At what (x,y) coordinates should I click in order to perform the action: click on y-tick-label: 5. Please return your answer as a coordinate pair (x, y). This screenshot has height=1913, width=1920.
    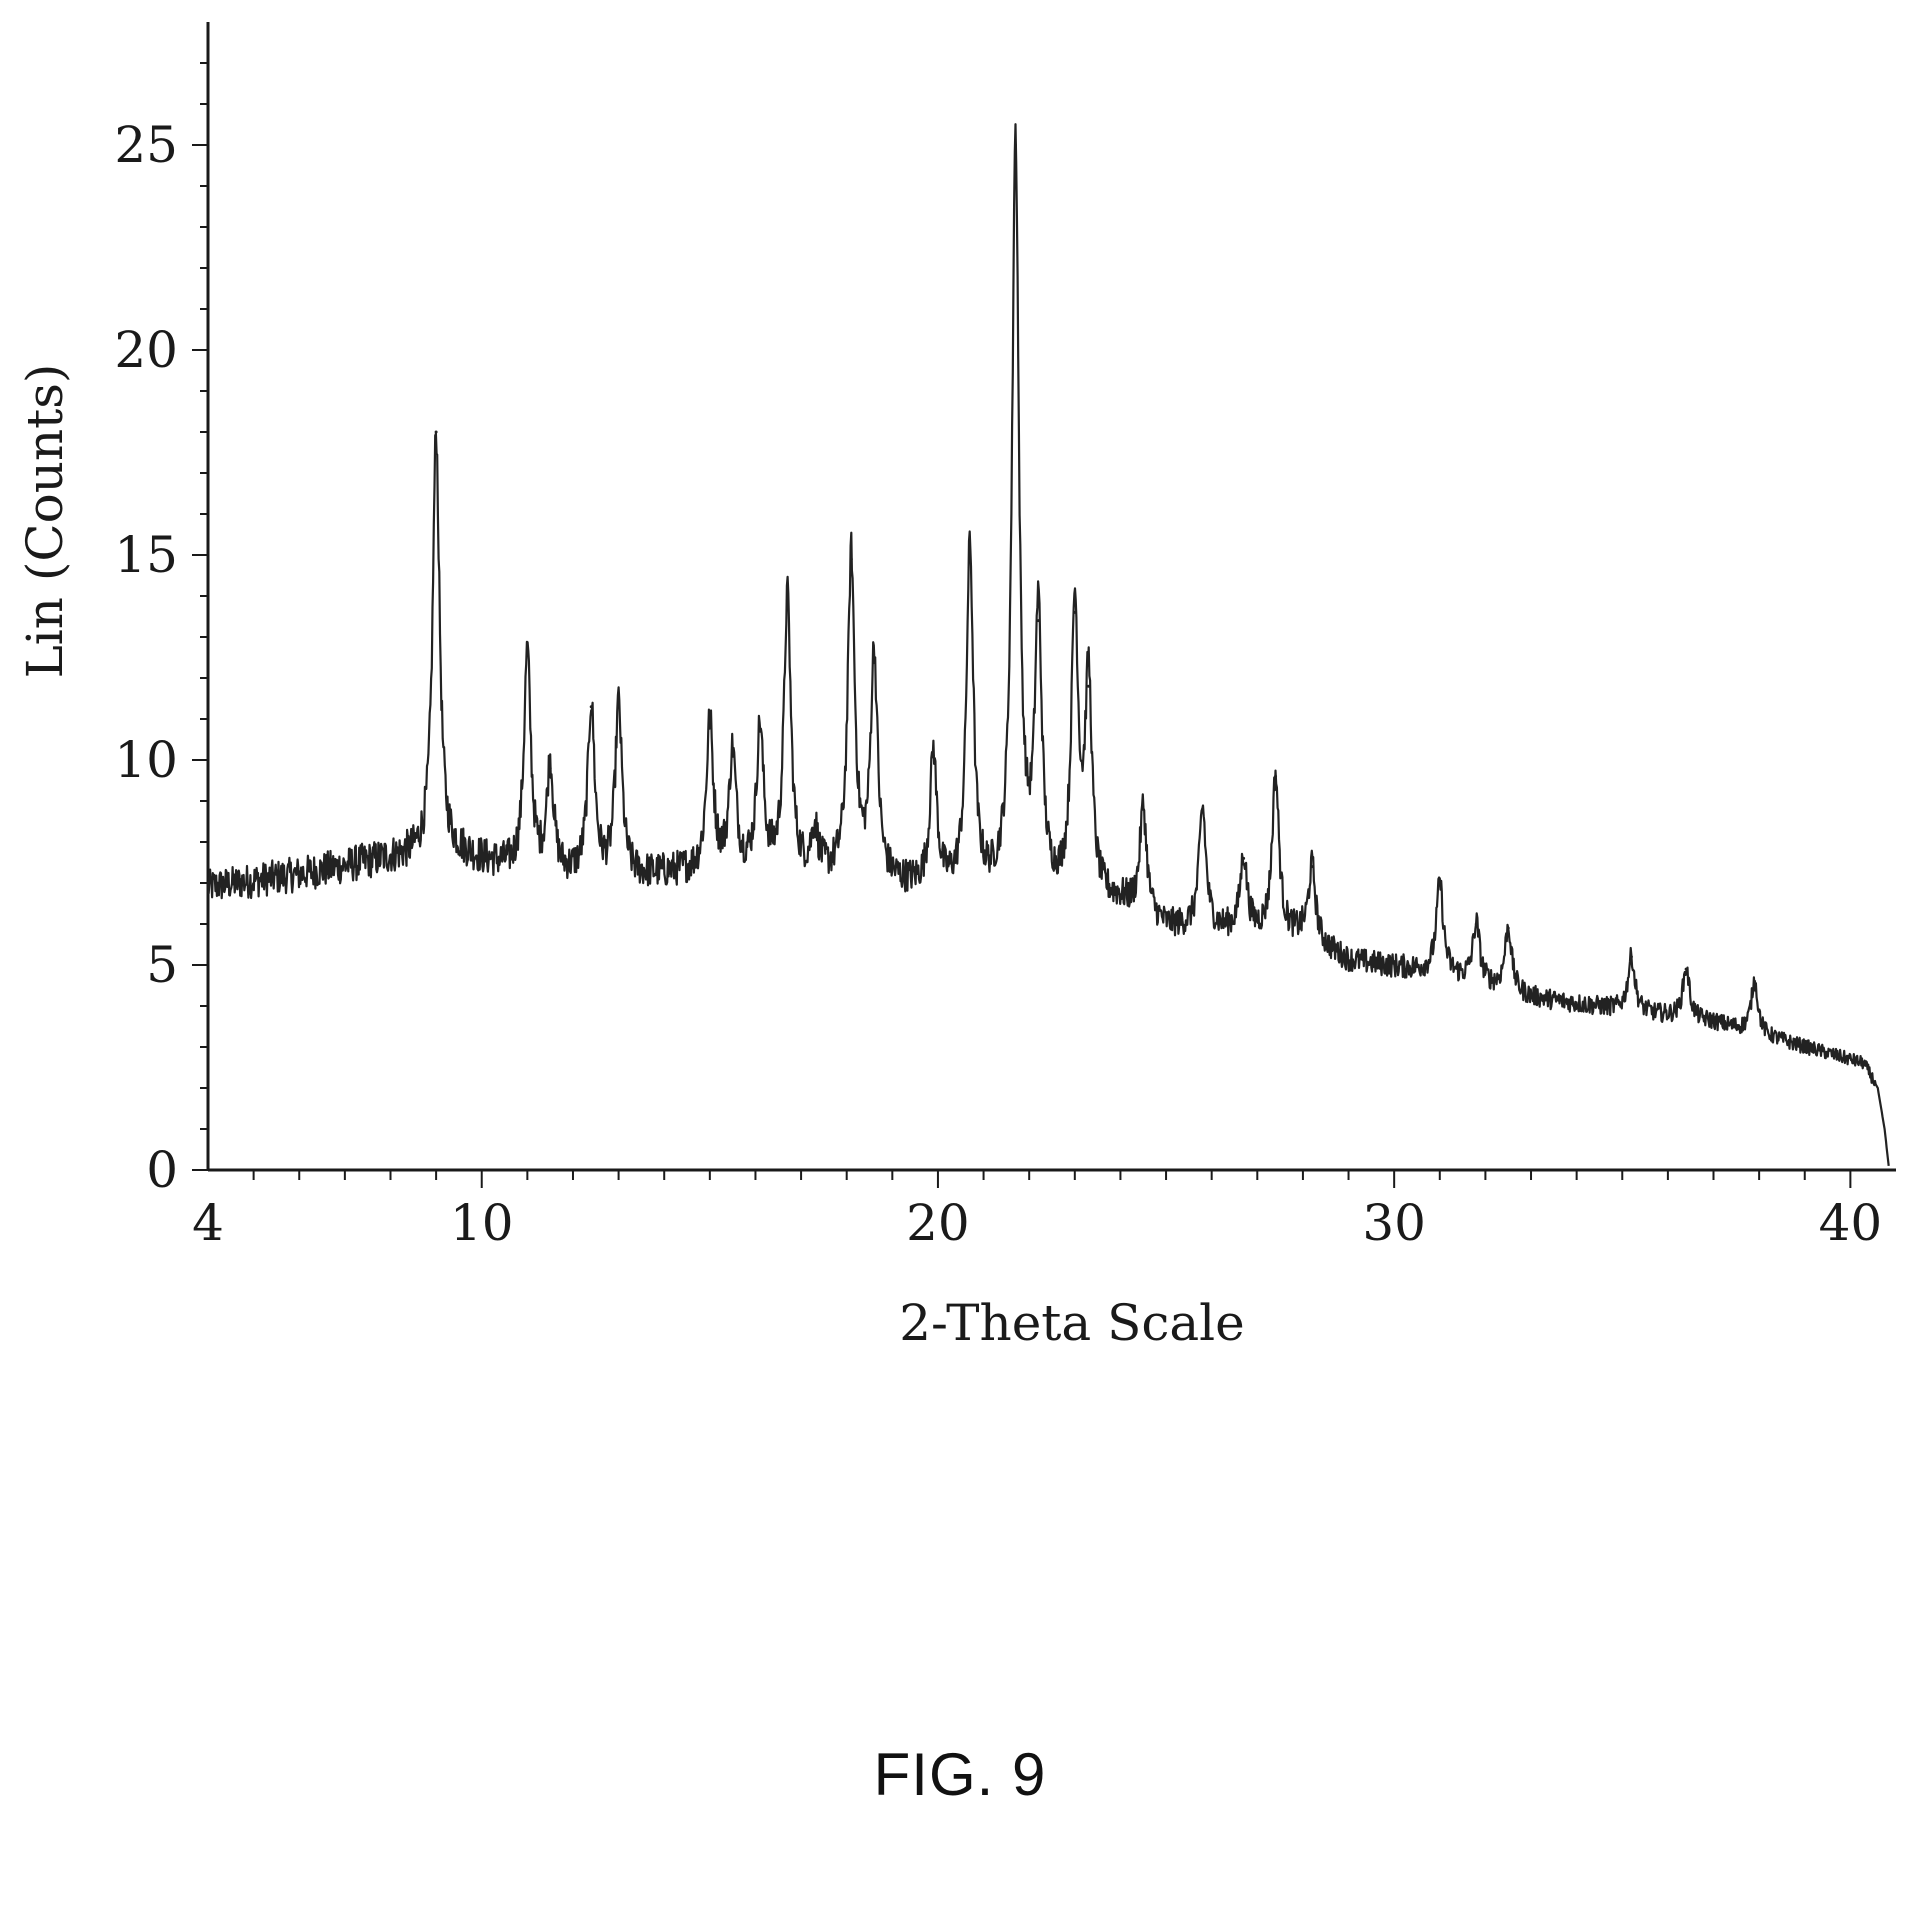
    Looking at the image, I should click on (162, 965).